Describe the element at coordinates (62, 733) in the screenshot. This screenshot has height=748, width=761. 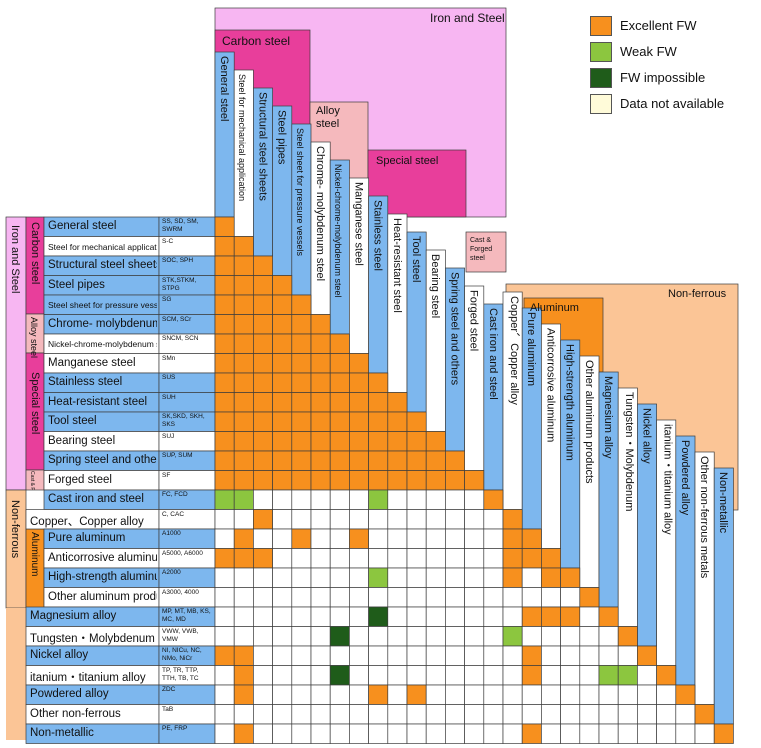
I see `row-label: Non-metallic` at that location.